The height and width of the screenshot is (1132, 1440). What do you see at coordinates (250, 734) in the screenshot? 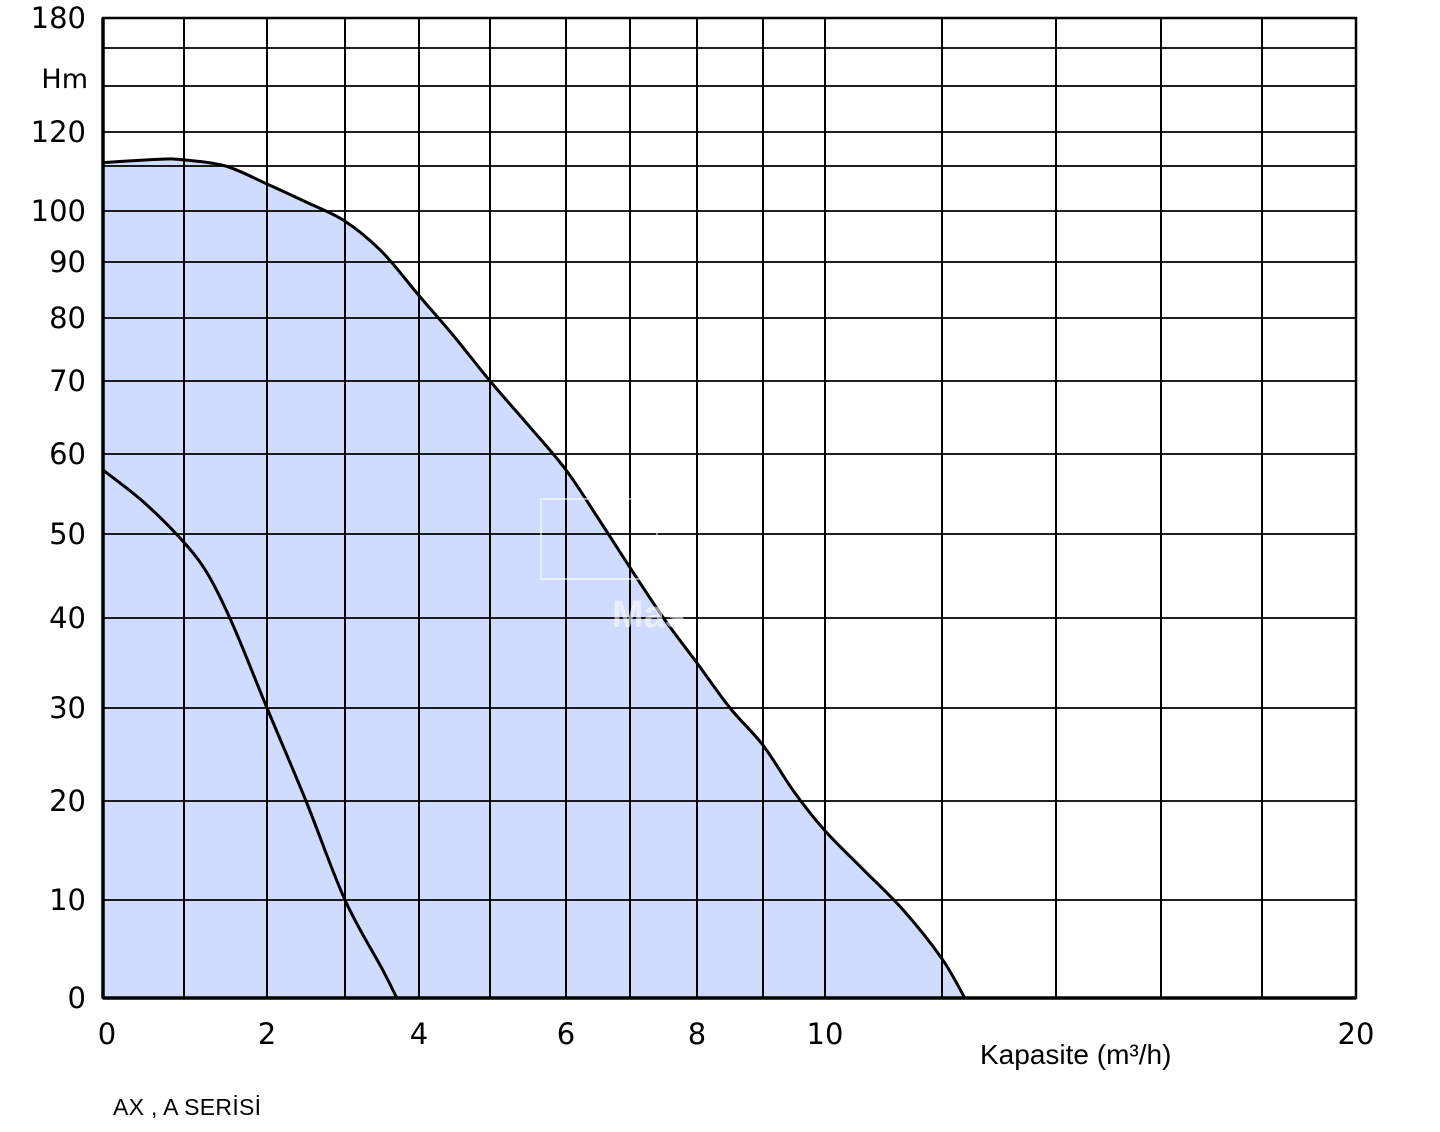
I see `min-head-curve` at bounding box center [250, 734].